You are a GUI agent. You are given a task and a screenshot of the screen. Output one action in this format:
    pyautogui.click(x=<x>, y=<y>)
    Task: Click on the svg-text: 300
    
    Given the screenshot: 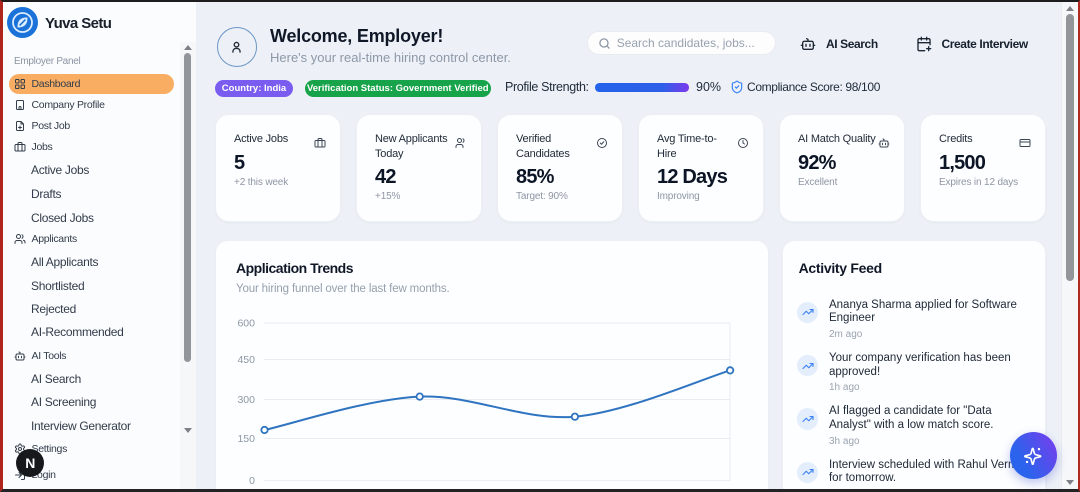 What is the action you would take?
    pyautogui.click(x=246, y=400)
    